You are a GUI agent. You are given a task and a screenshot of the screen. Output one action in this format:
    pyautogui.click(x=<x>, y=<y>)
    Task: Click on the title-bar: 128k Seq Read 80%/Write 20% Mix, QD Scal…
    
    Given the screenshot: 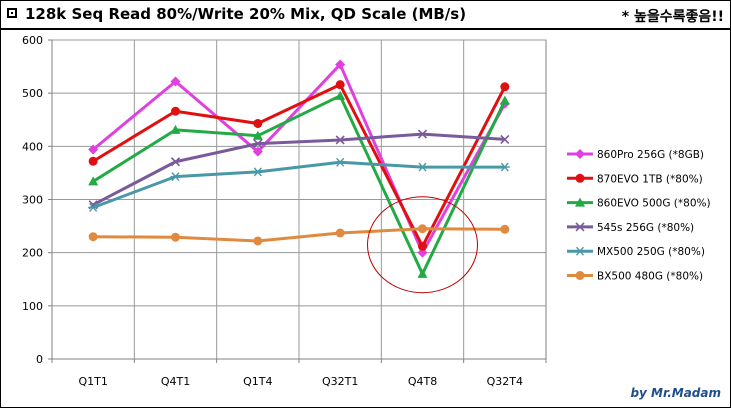 What is the action you would take?
    pyautogui.click(x=365, y=15)
    